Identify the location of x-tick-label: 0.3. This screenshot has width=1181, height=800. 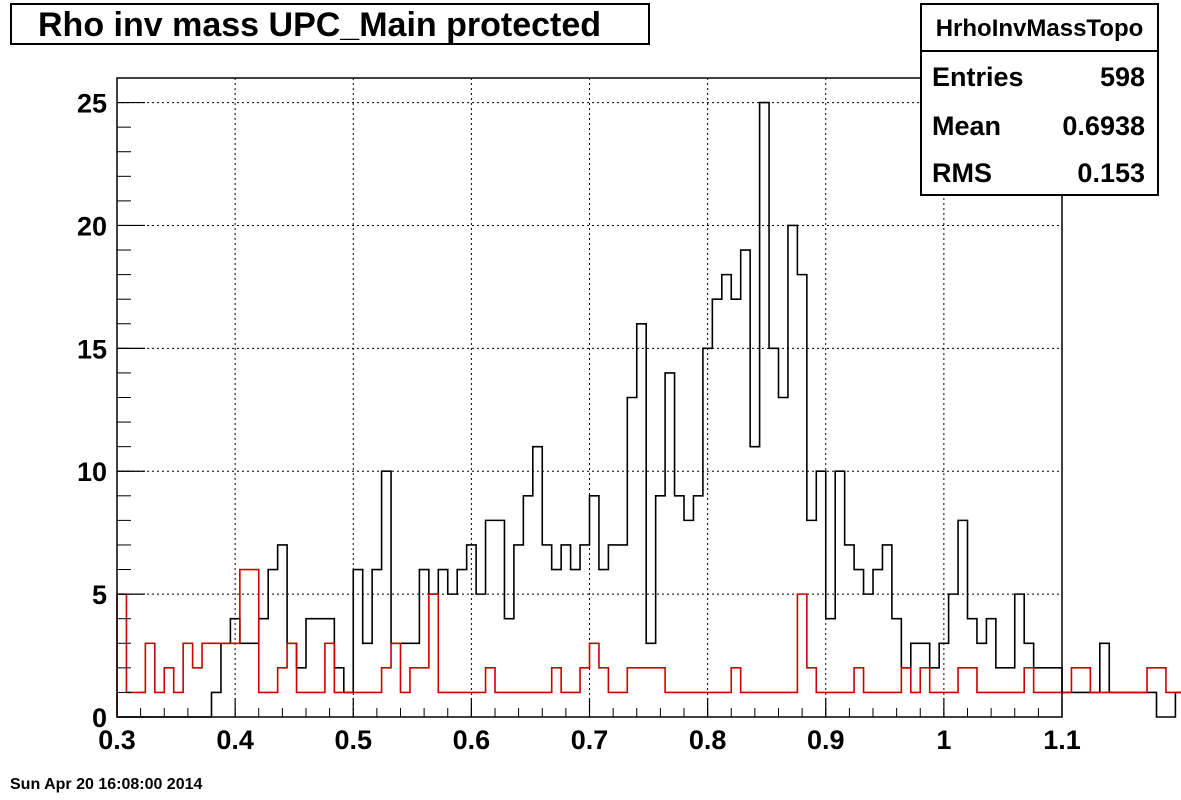
(117, 740).